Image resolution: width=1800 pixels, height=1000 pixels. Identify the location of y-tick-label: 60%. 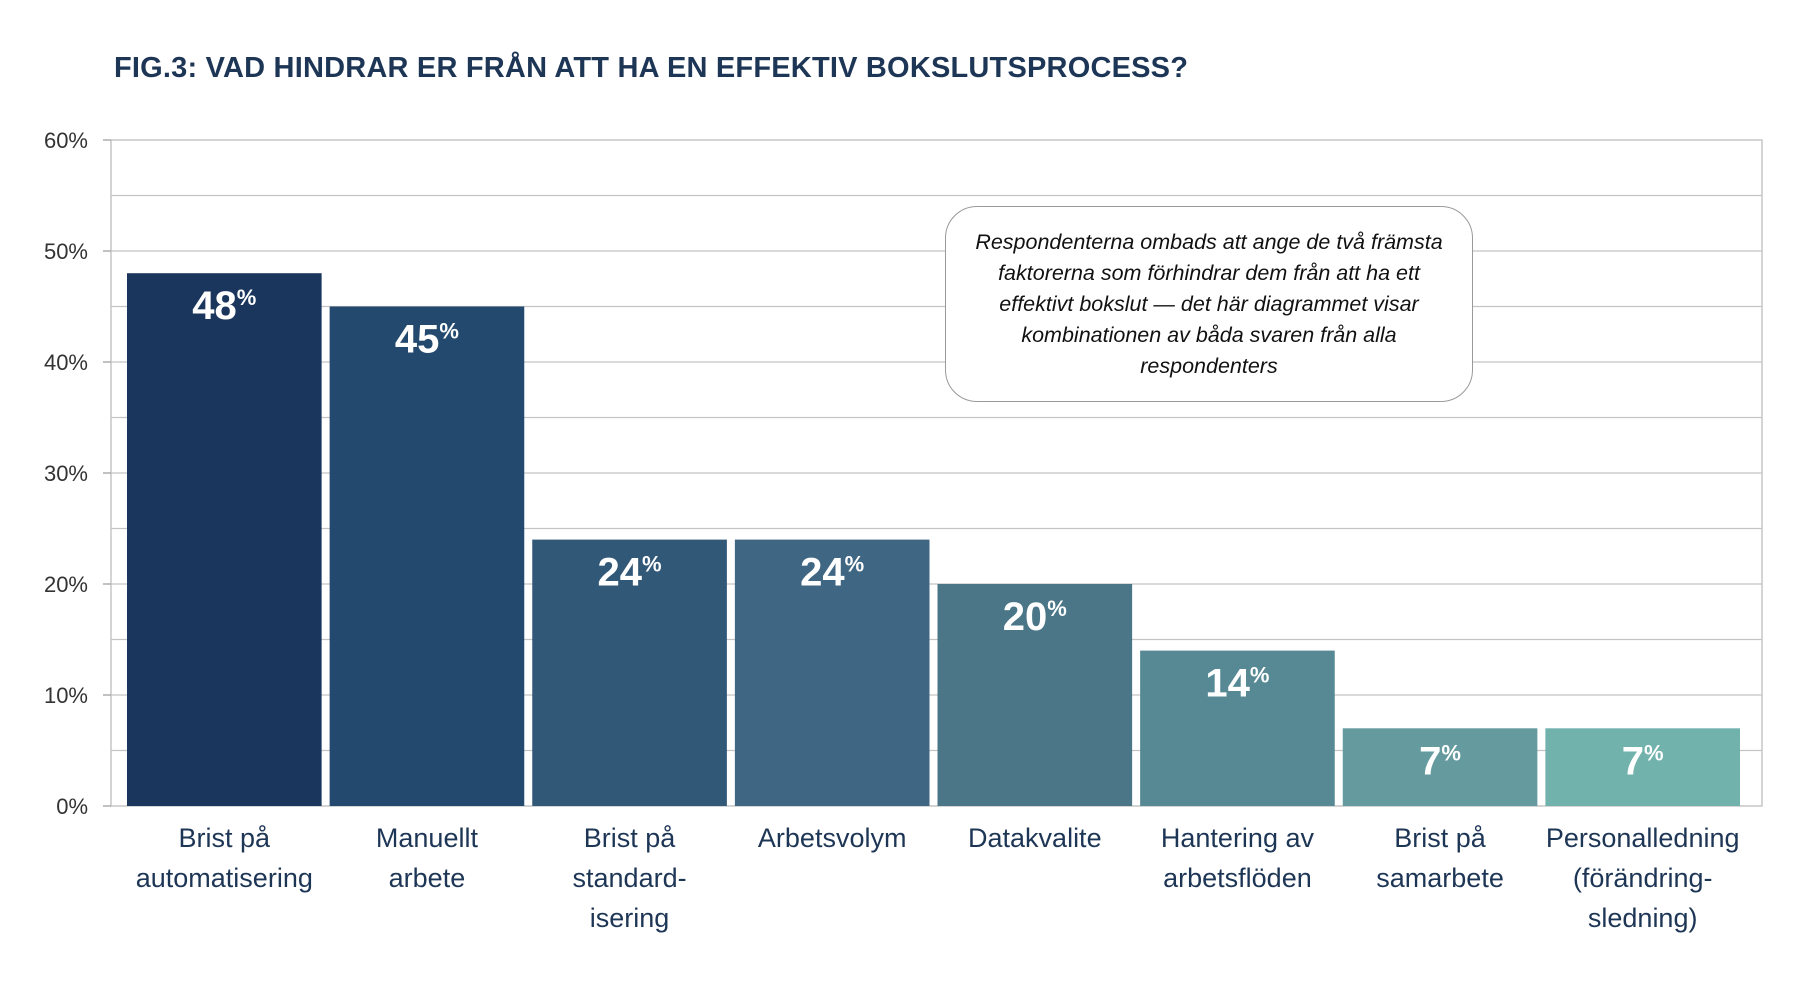
(66, 140).